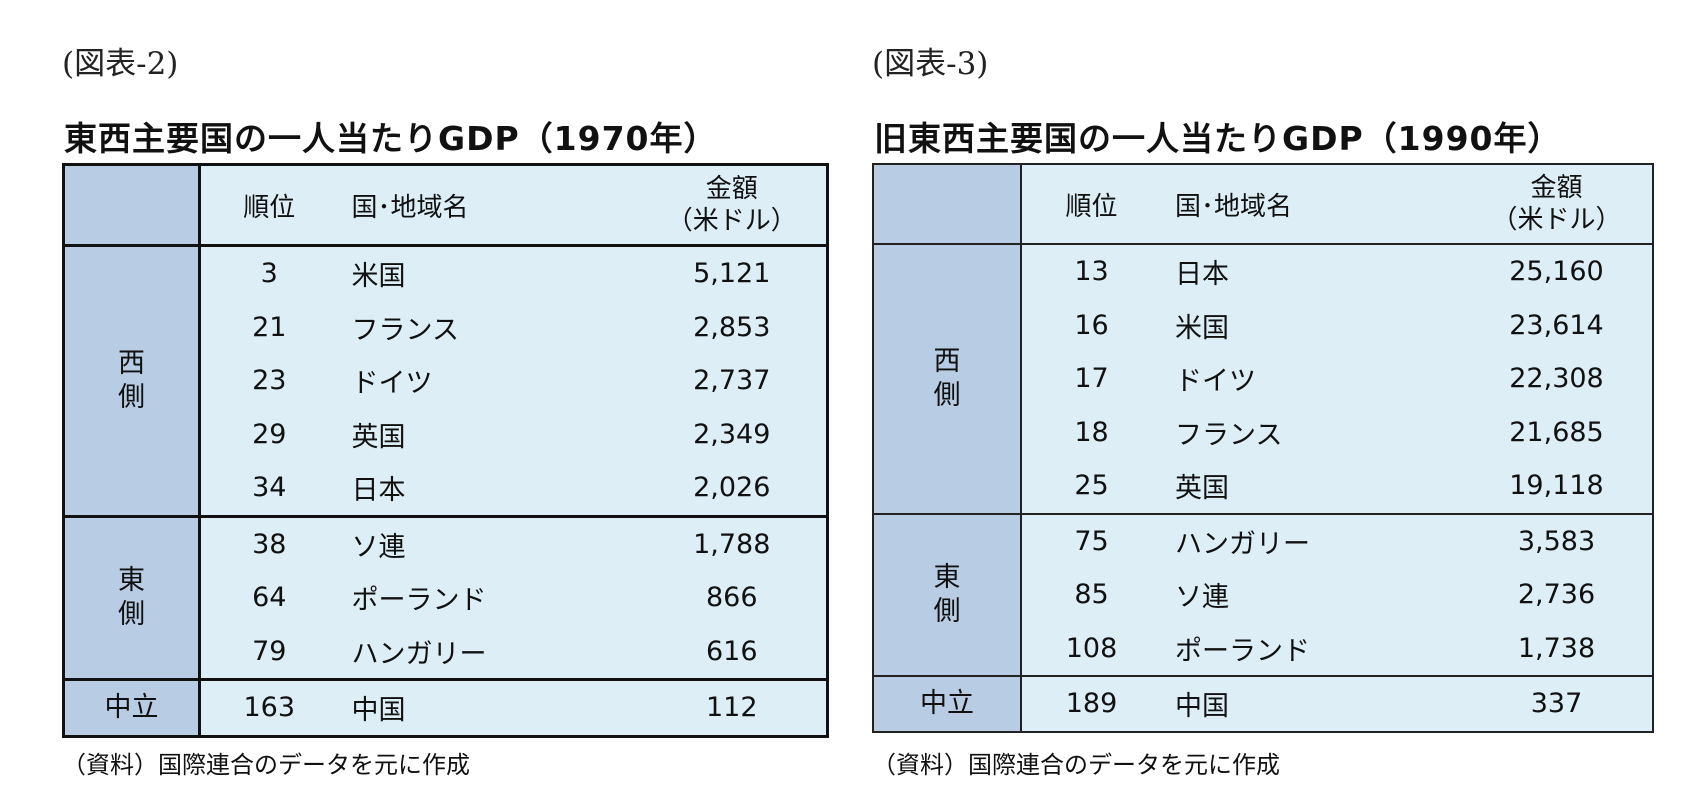 The image size is (1704, 785). I want to click on amount-cell: 1,788, so click(732, 542).